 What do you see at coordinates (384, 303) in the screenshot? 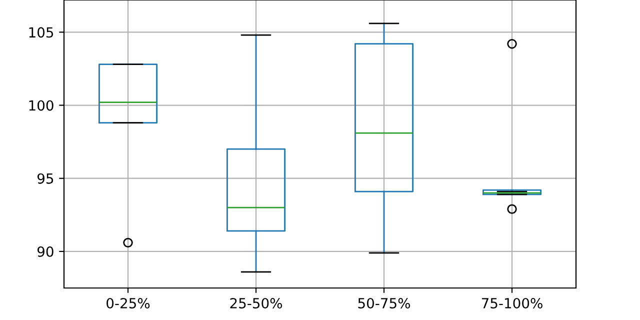
I see `x-tick-label: 50-75%` at bounding box center [384, 303].